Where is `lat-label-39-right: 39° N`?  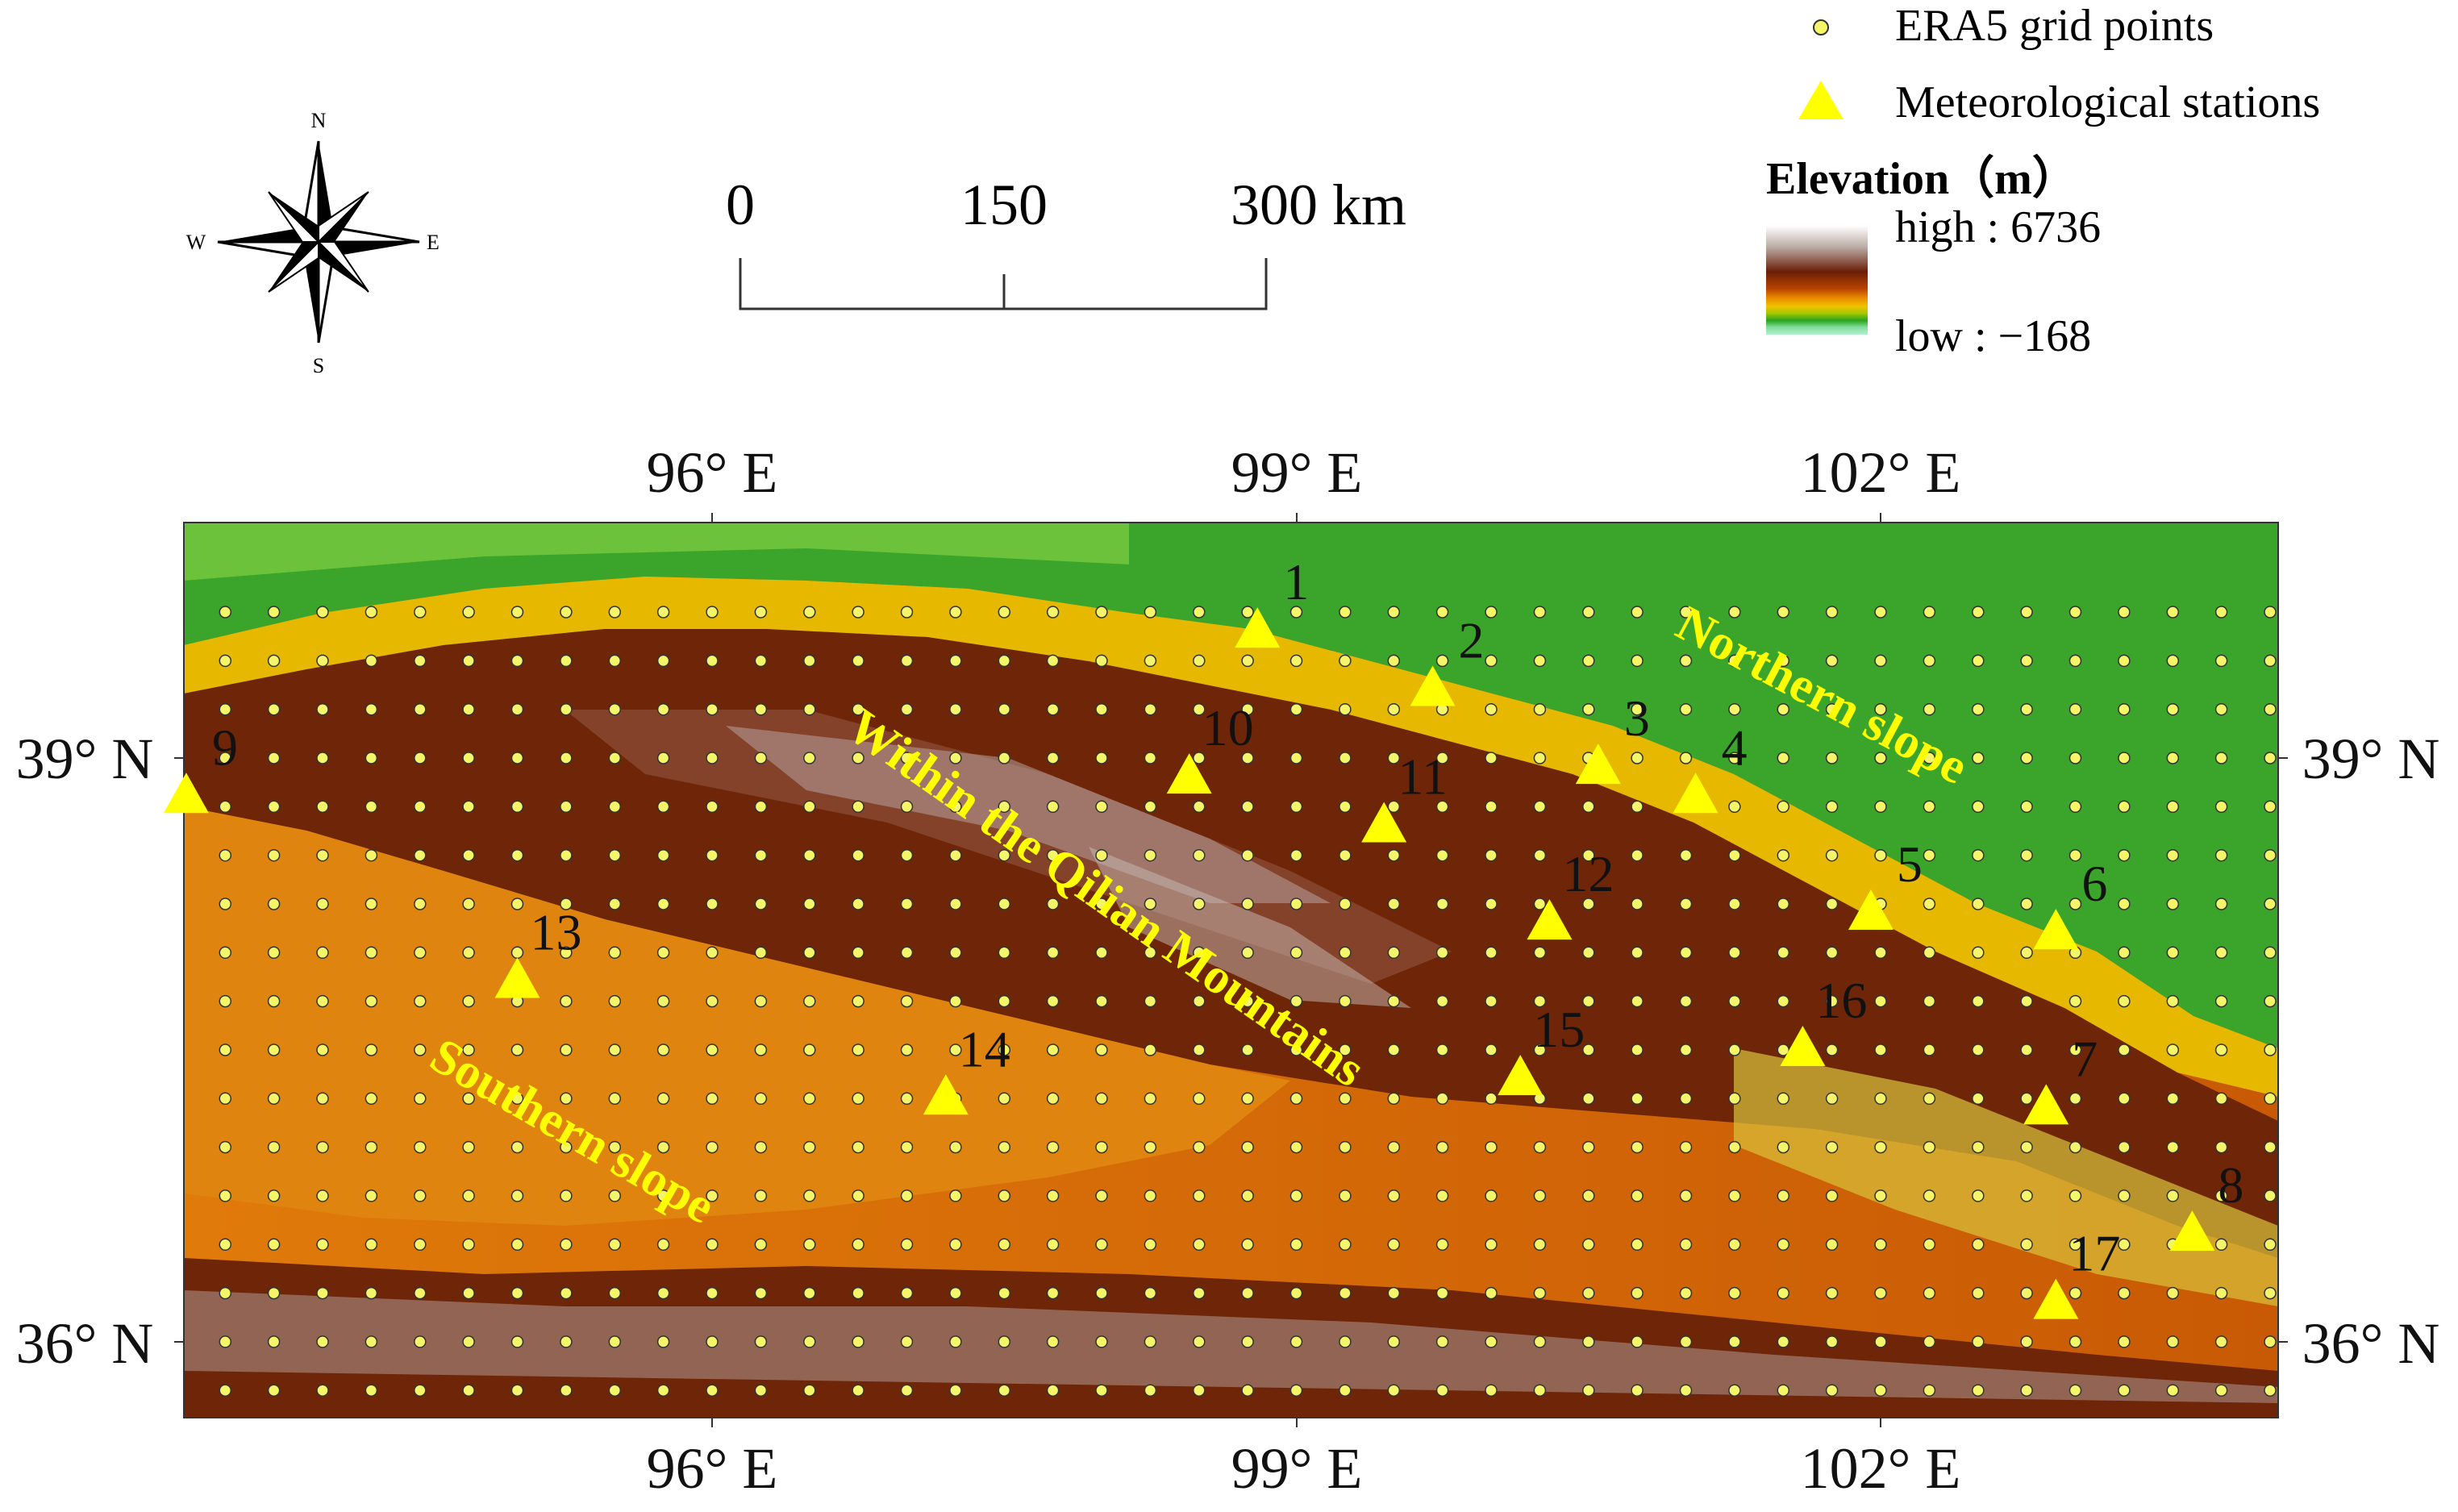
lat-label-39-right: 39° N is located at coordinates (2371, 759).